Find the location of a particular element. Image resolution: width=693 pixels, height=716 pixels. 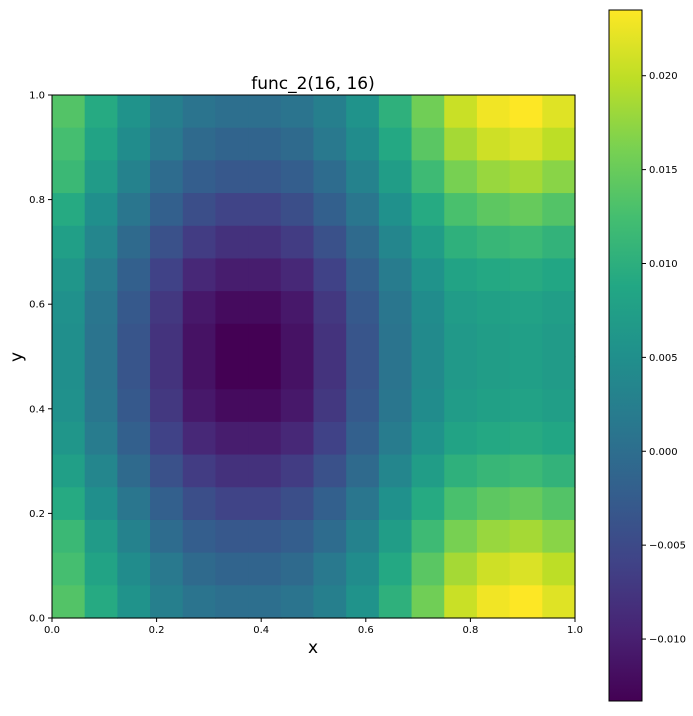

x-tick-label: 0.0 is located at coordinates (52, 630).